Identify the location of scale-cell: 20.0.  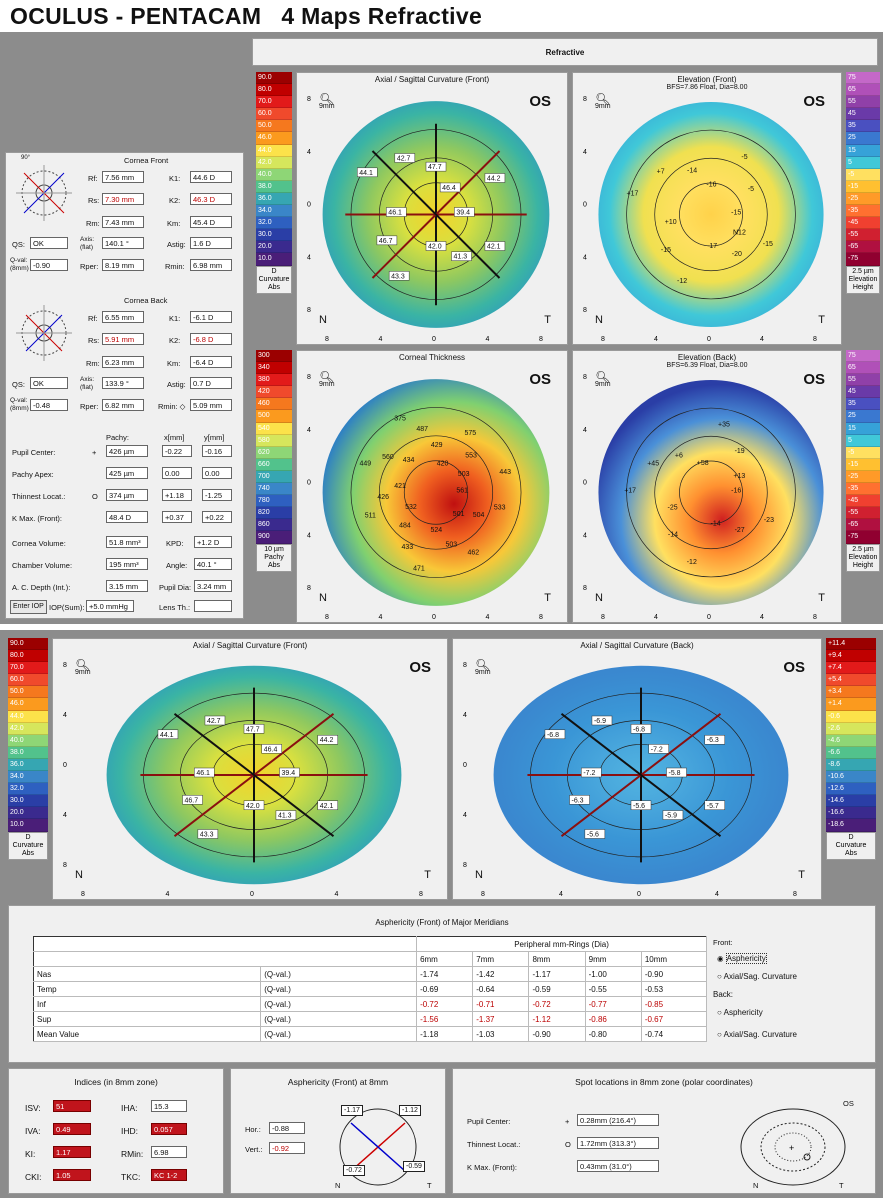
(28, 813).